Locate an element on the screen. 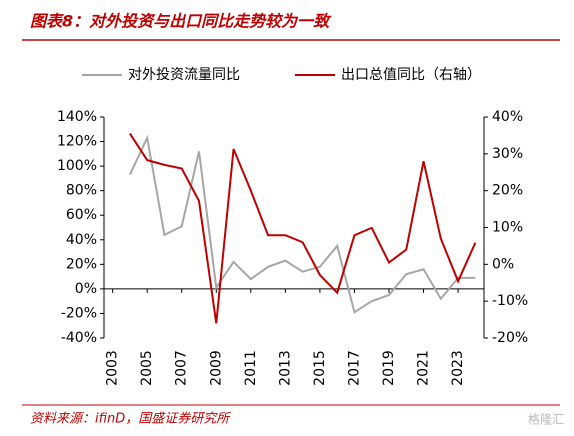 The height and width of the screenshot is (436, 574). y2-tick-label: -10% is located at coordinates (510, 301).